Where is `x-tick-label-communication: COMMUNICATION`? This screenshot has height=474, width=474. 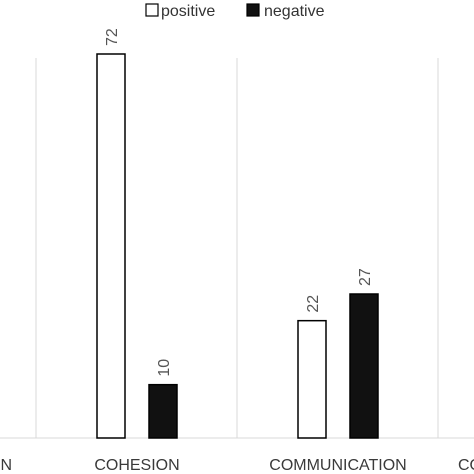 x-tick-label-communication: COMMUNICATION is located at coordinates (337, 465).